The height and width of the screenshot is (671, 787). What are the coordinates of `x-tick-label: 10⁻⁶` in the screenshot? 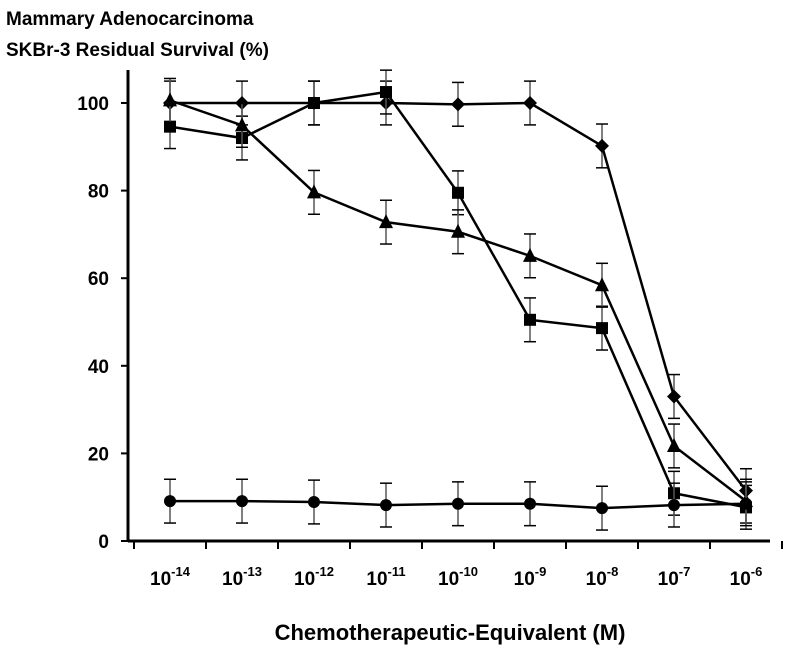 It's located at (746, 577).